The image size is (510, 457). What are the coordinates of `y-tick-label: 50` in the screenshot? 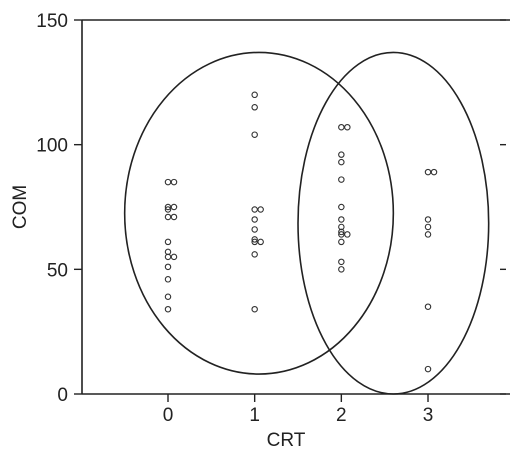 It's located at (57, 270).